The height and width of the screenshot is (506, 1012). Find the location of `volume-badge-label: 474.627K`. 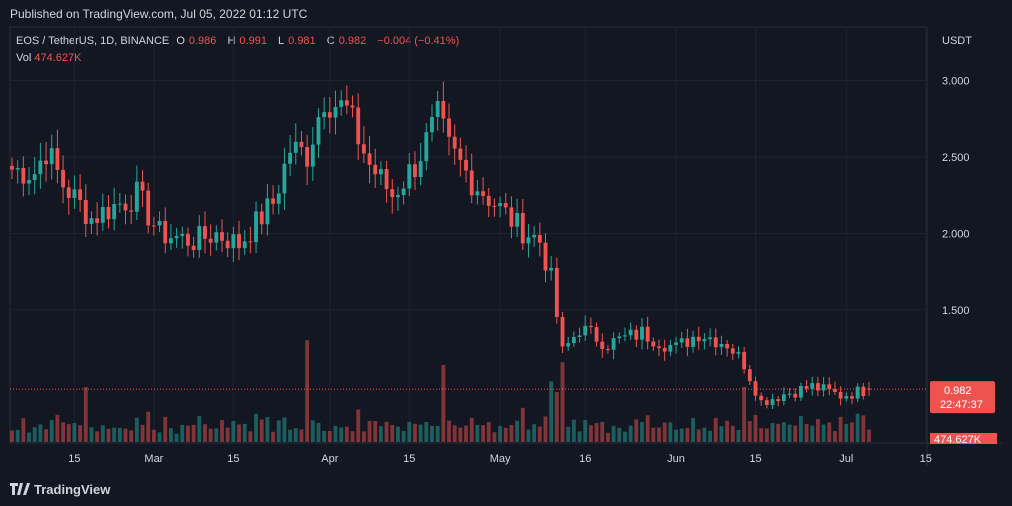

volume-badge-label: 474.627K is located at coordinates (958, 440).